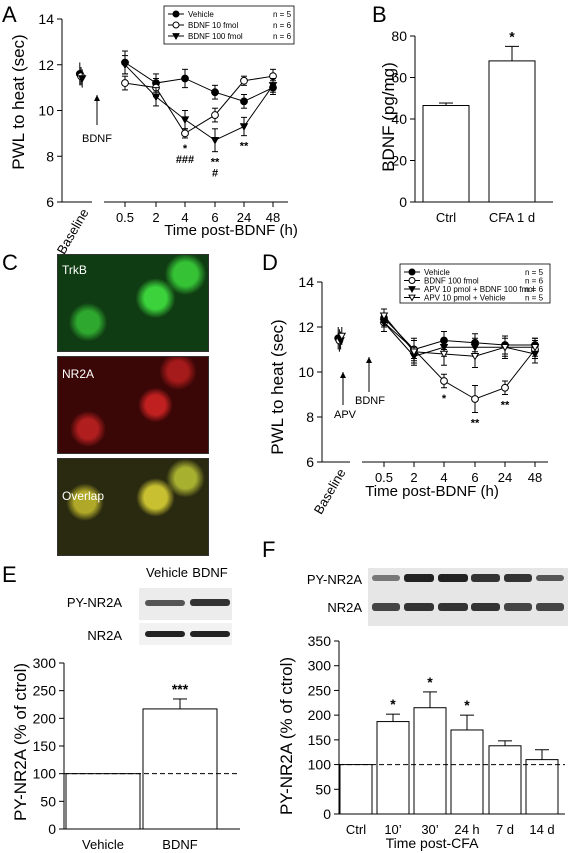 The width and height of the screenshot is (572, 853). I want to click on panel-e-ytick-label: 200, so click(45, 718).